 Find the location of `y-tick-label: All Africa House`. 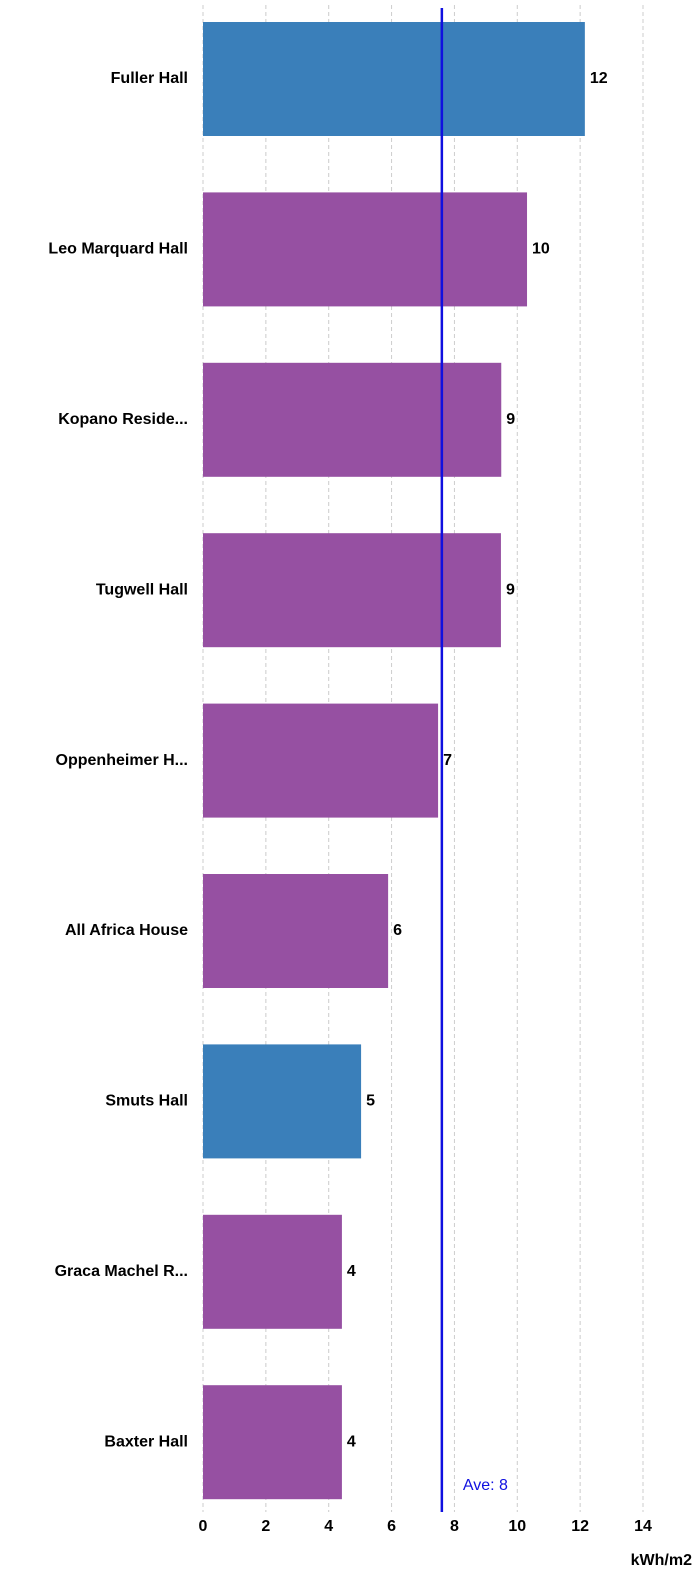

y-tick-label: All Africa House is located at coordinates (126, 930).